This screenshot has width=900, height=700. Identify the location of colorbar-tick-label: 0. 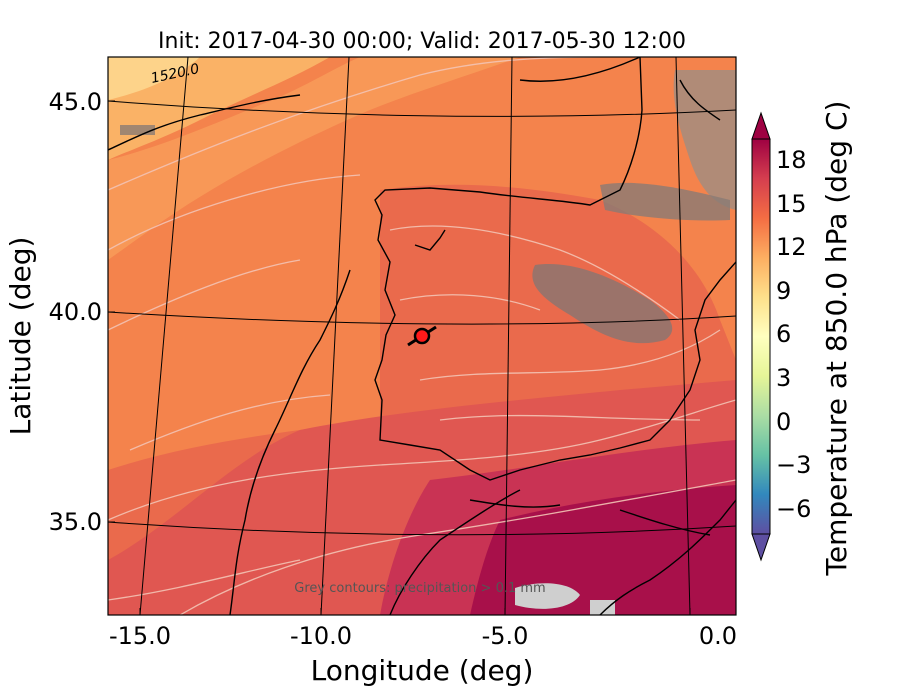
(783, 422).